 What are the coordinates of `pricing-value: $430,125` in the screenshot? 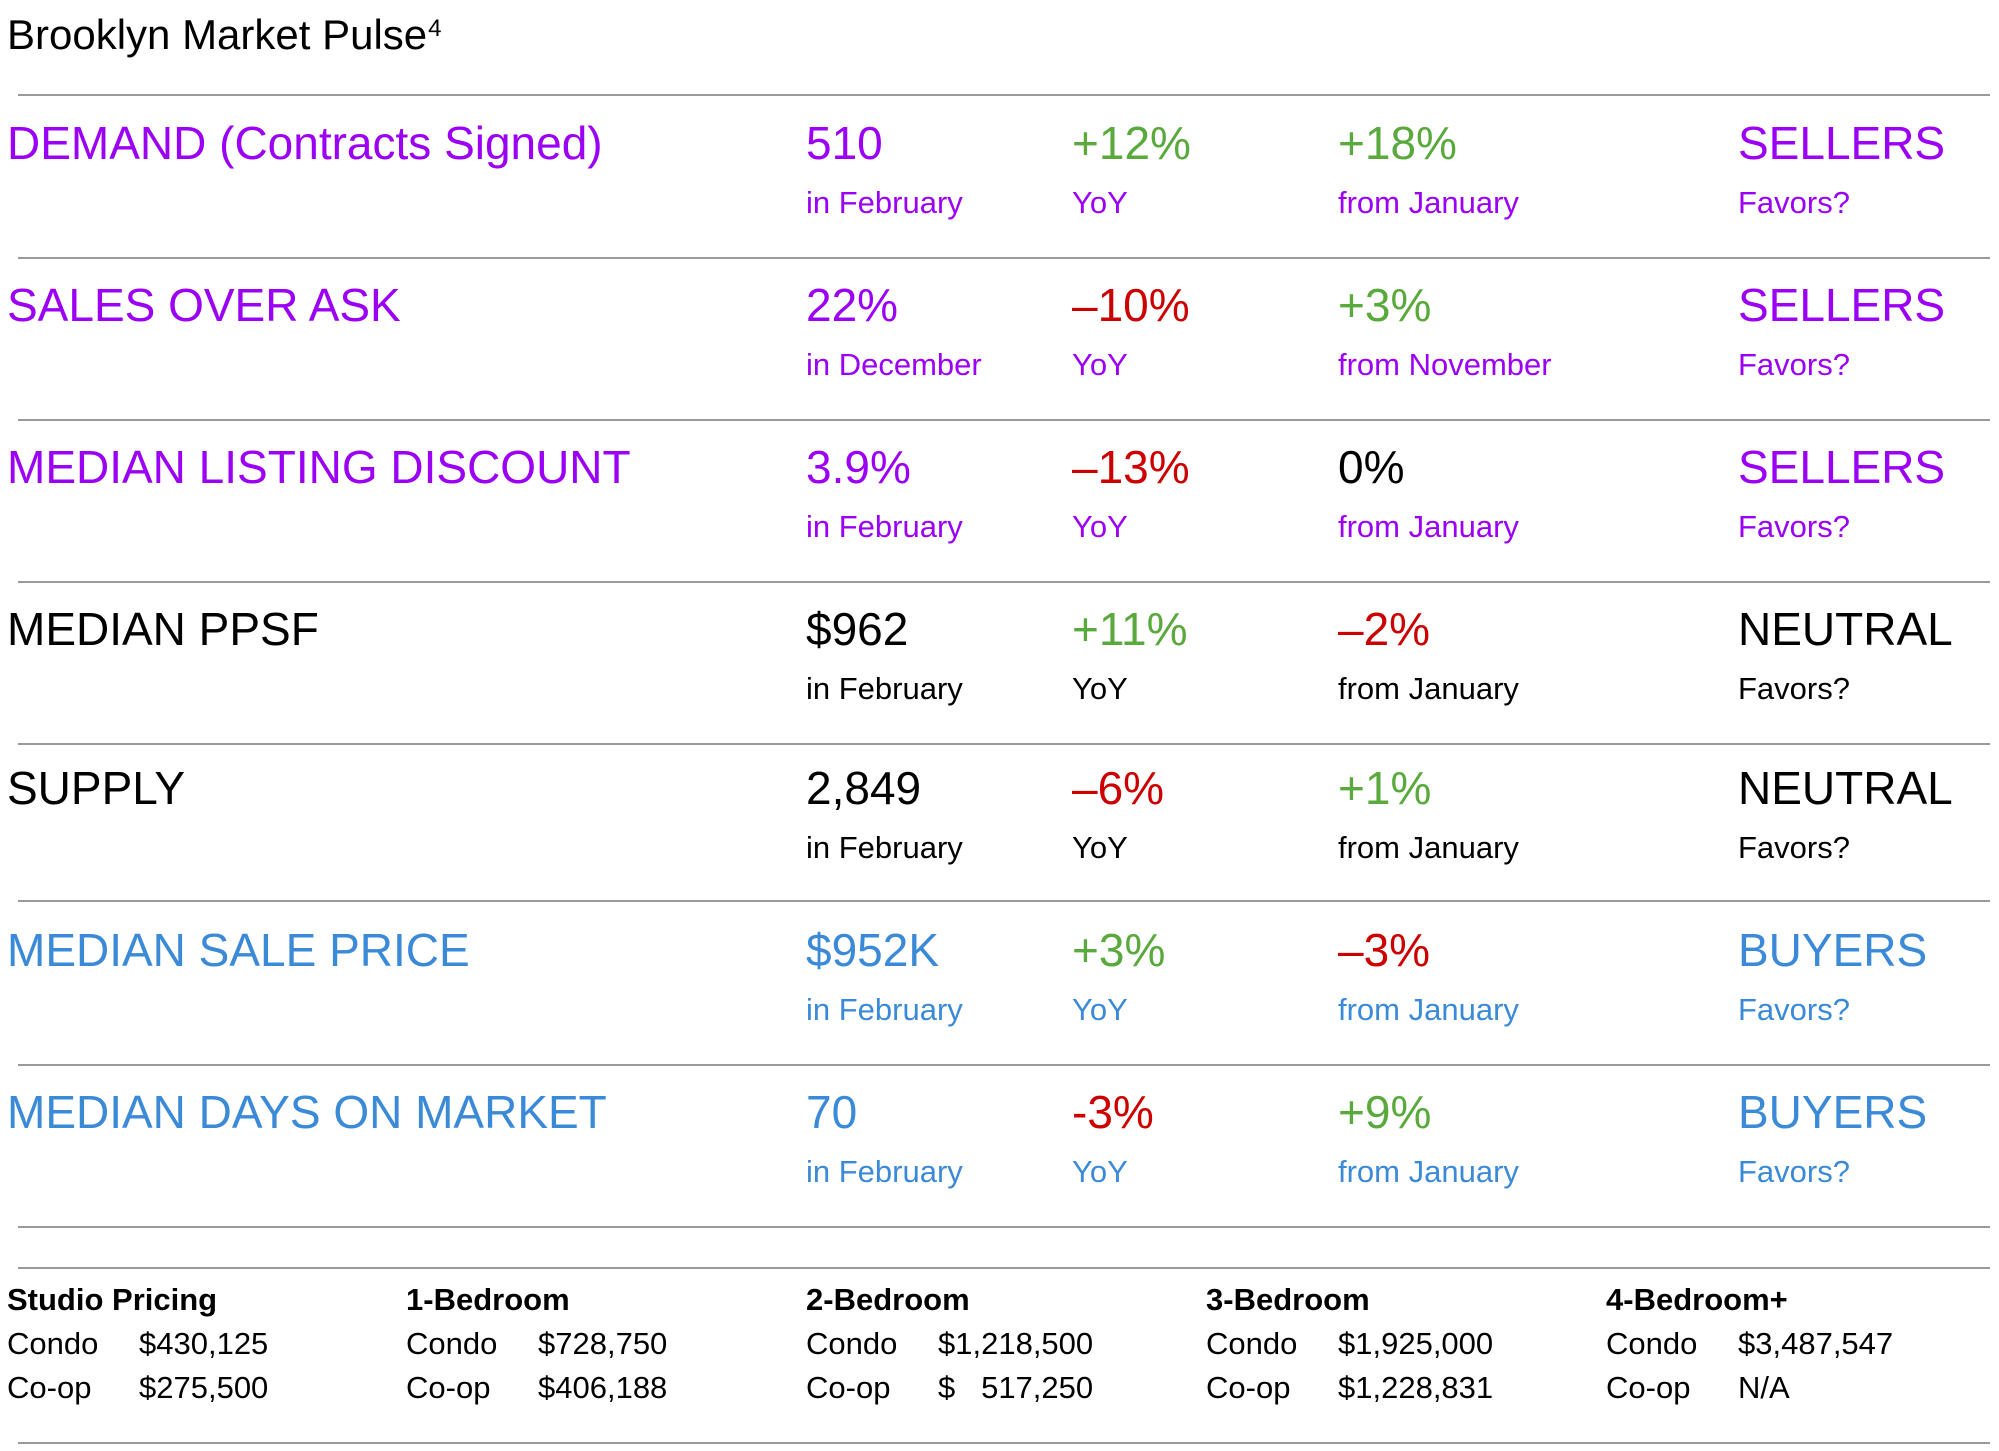 It's located at (204, 1343).